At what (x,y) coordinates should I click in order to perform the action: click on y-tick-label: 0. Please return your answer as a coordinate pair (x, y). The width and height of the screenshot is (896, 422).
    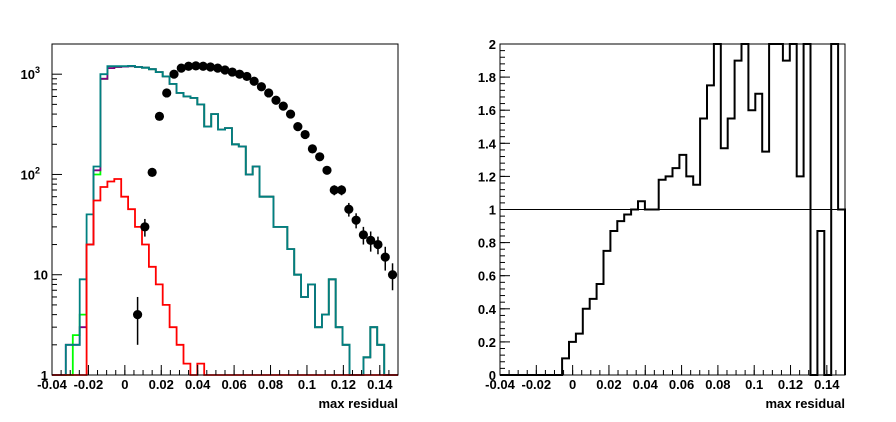
    Looking at the image, I should click on (492, 375).